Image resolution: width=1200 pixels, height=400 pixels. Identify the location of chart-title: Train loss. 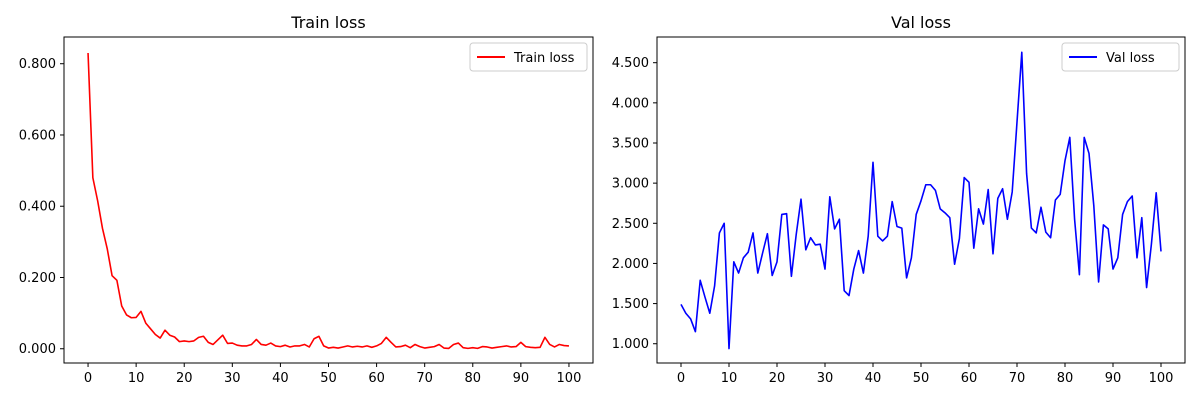
(327, 22).